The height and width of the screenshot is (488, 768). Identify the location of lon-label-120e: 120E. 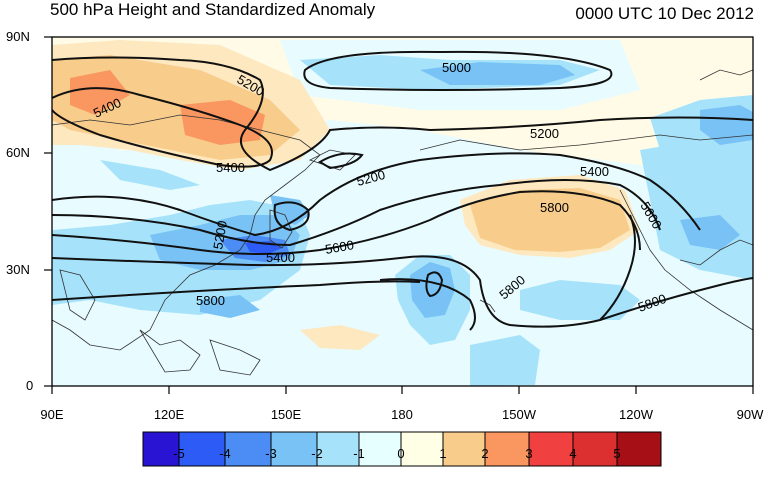
(169, 414).